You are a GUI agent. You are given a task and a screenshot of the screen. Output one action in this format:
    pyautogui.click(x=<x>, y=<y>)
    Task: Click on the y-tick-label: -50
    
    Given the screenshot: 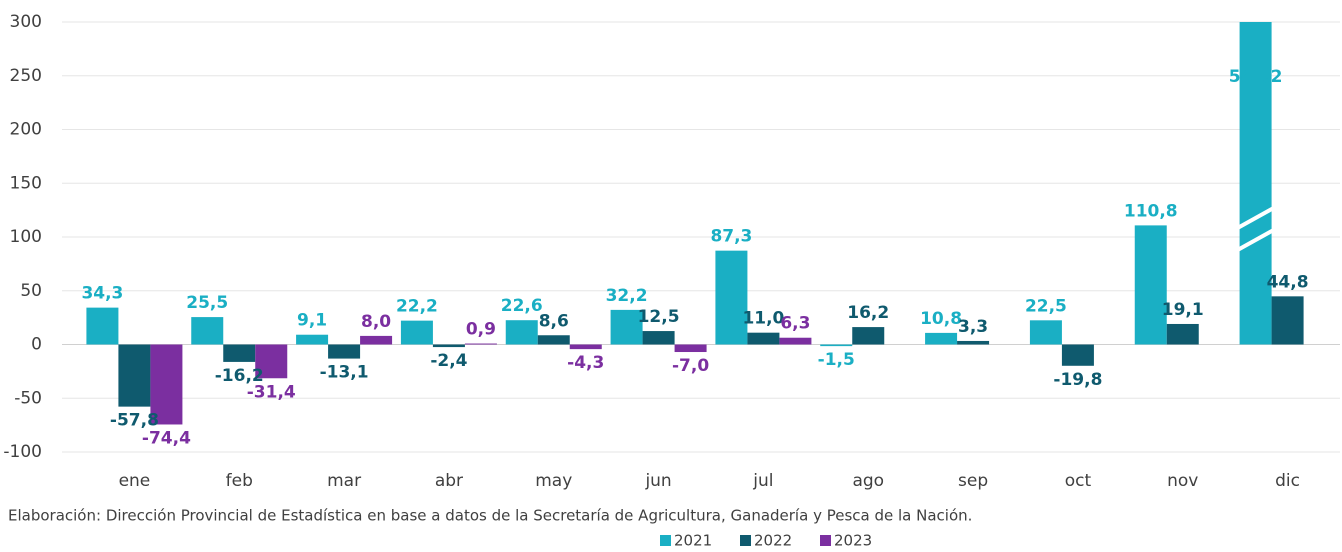 What is the action you would take?
    pyautogui.click(x=28, y=398)
    